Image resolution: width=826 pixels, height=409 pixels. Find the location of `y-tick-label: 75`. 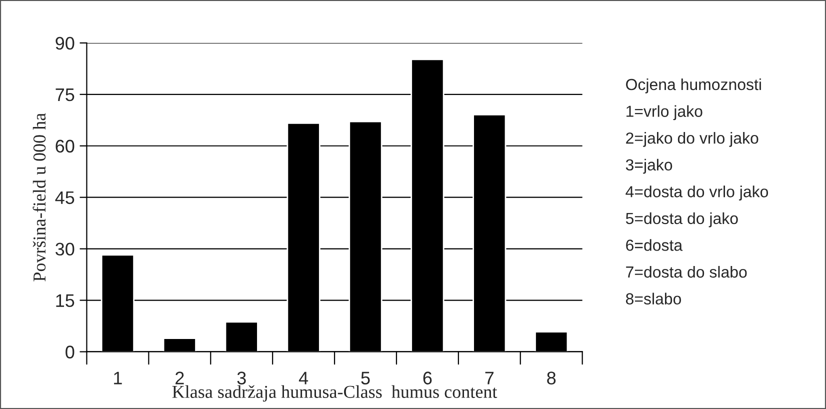

y-tick-label: 75 is located at coordinates (65, 95).